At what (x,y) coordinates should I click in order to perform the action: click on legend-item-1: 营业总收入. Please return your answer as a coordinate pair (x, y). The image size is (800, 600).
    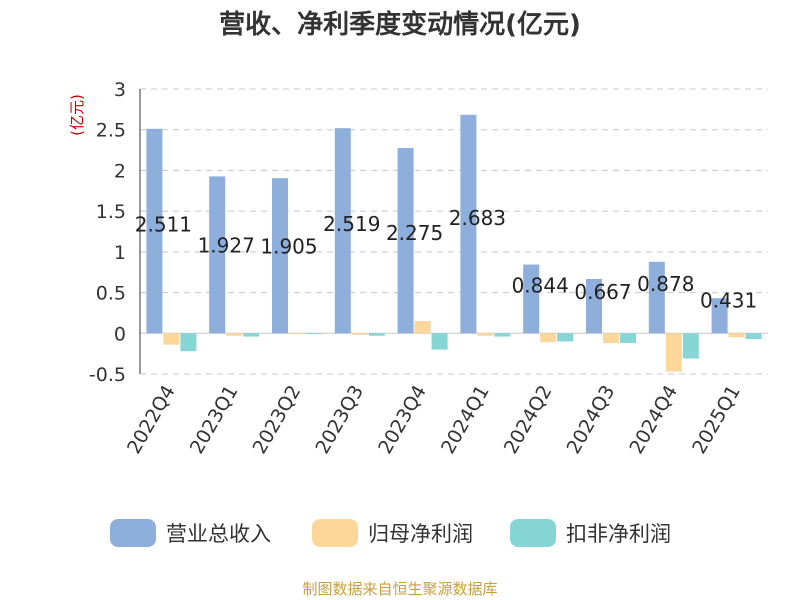
    Looking at the image, I should click on (190, 533).